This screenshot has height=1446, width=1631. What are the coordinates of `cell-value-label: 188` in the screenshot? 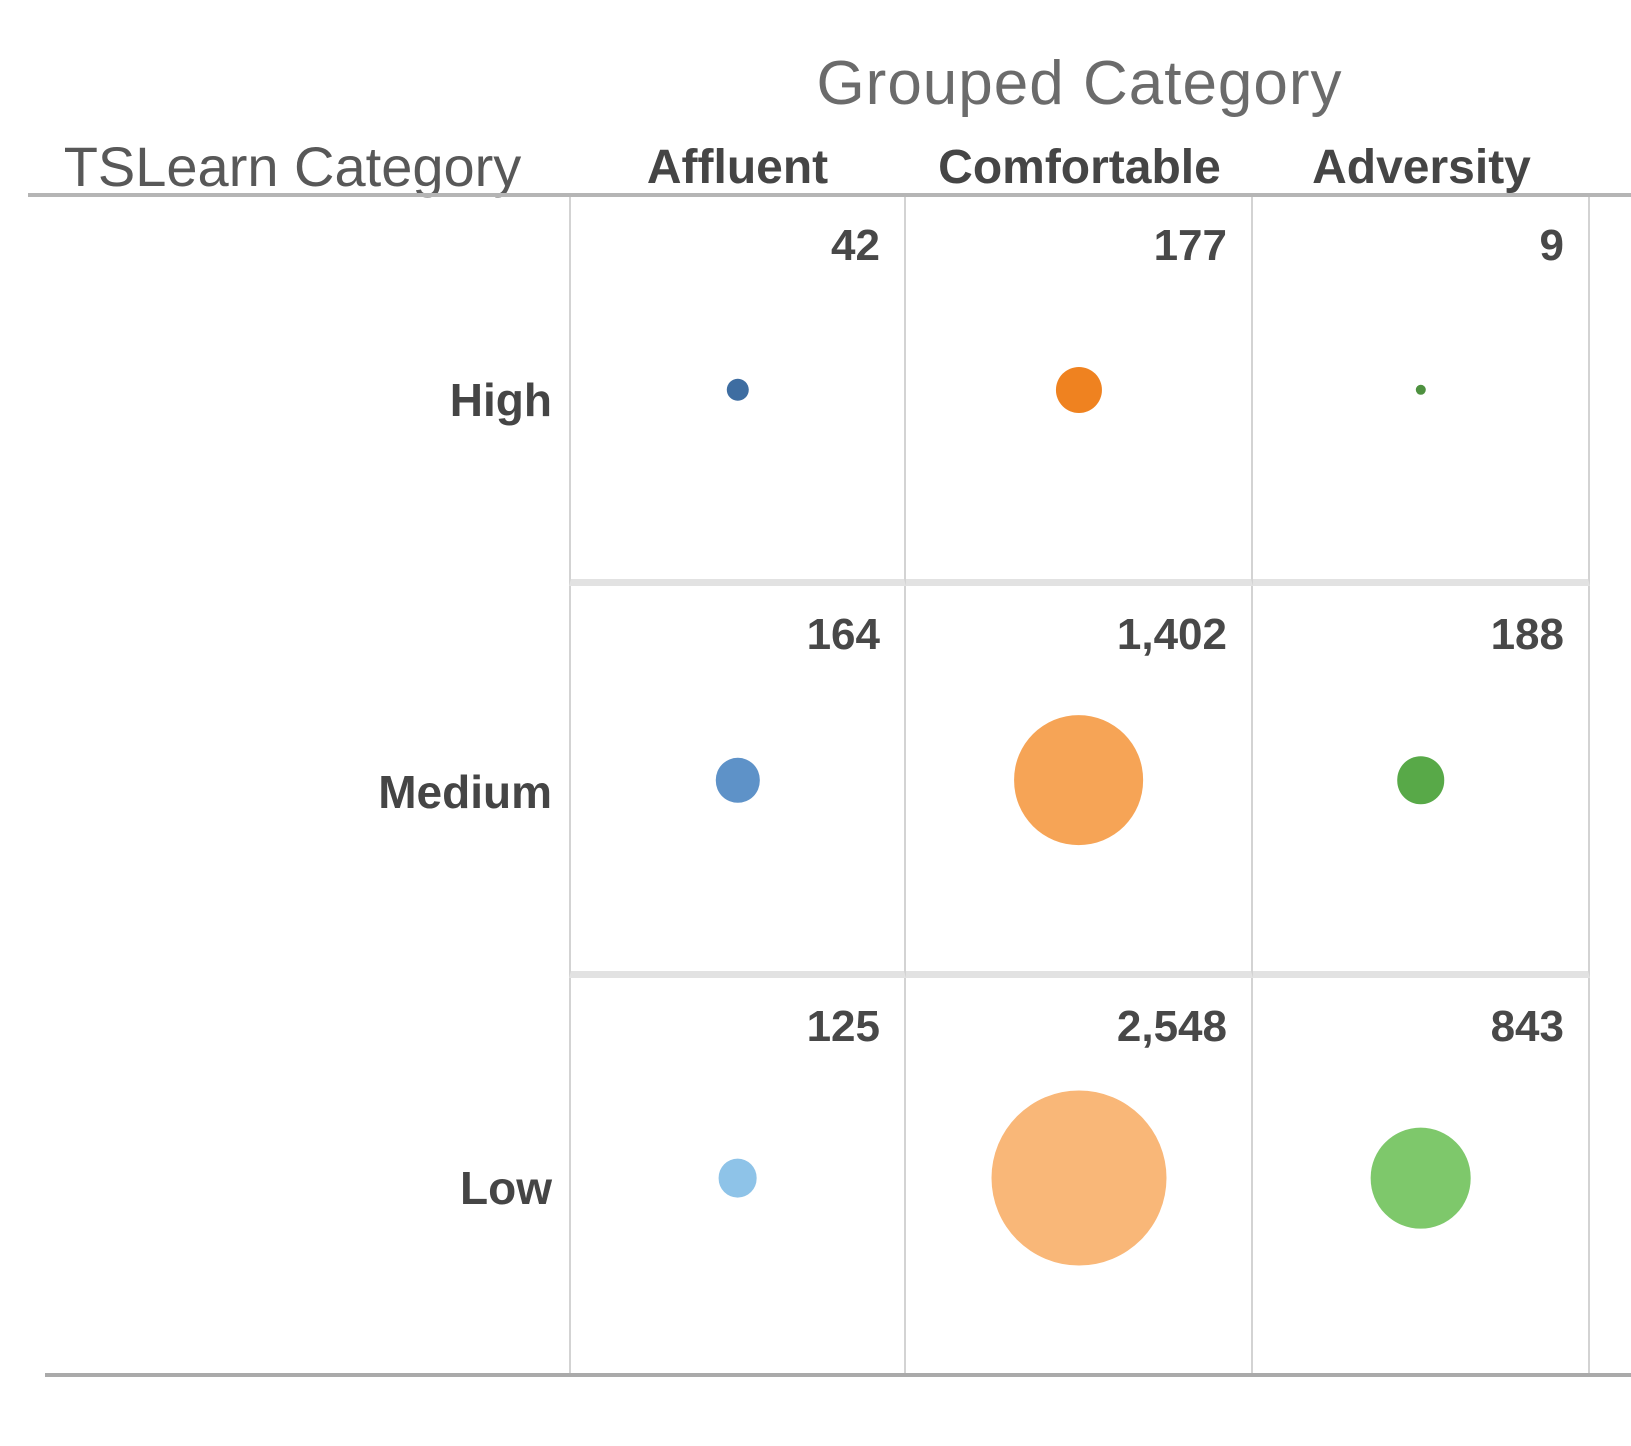 It's located at (1527, 634).